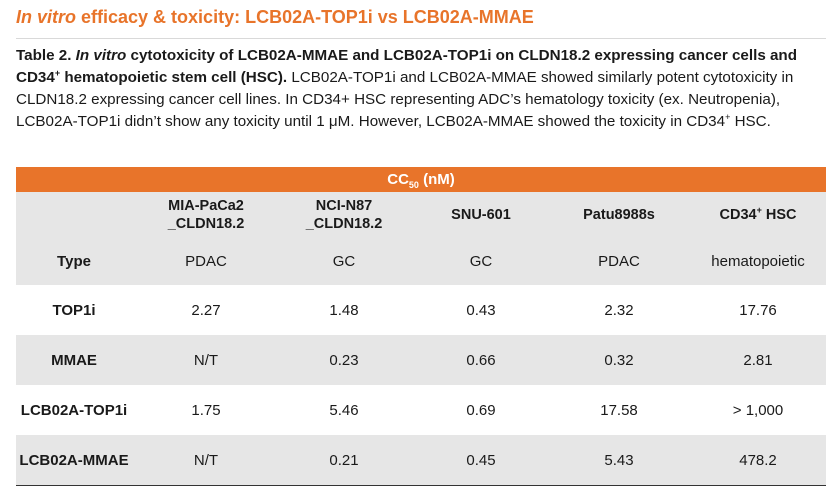  Describe the element at coordinates (758, 261) in the screenshot. I see `table-cell: hematopoietic` at that location.